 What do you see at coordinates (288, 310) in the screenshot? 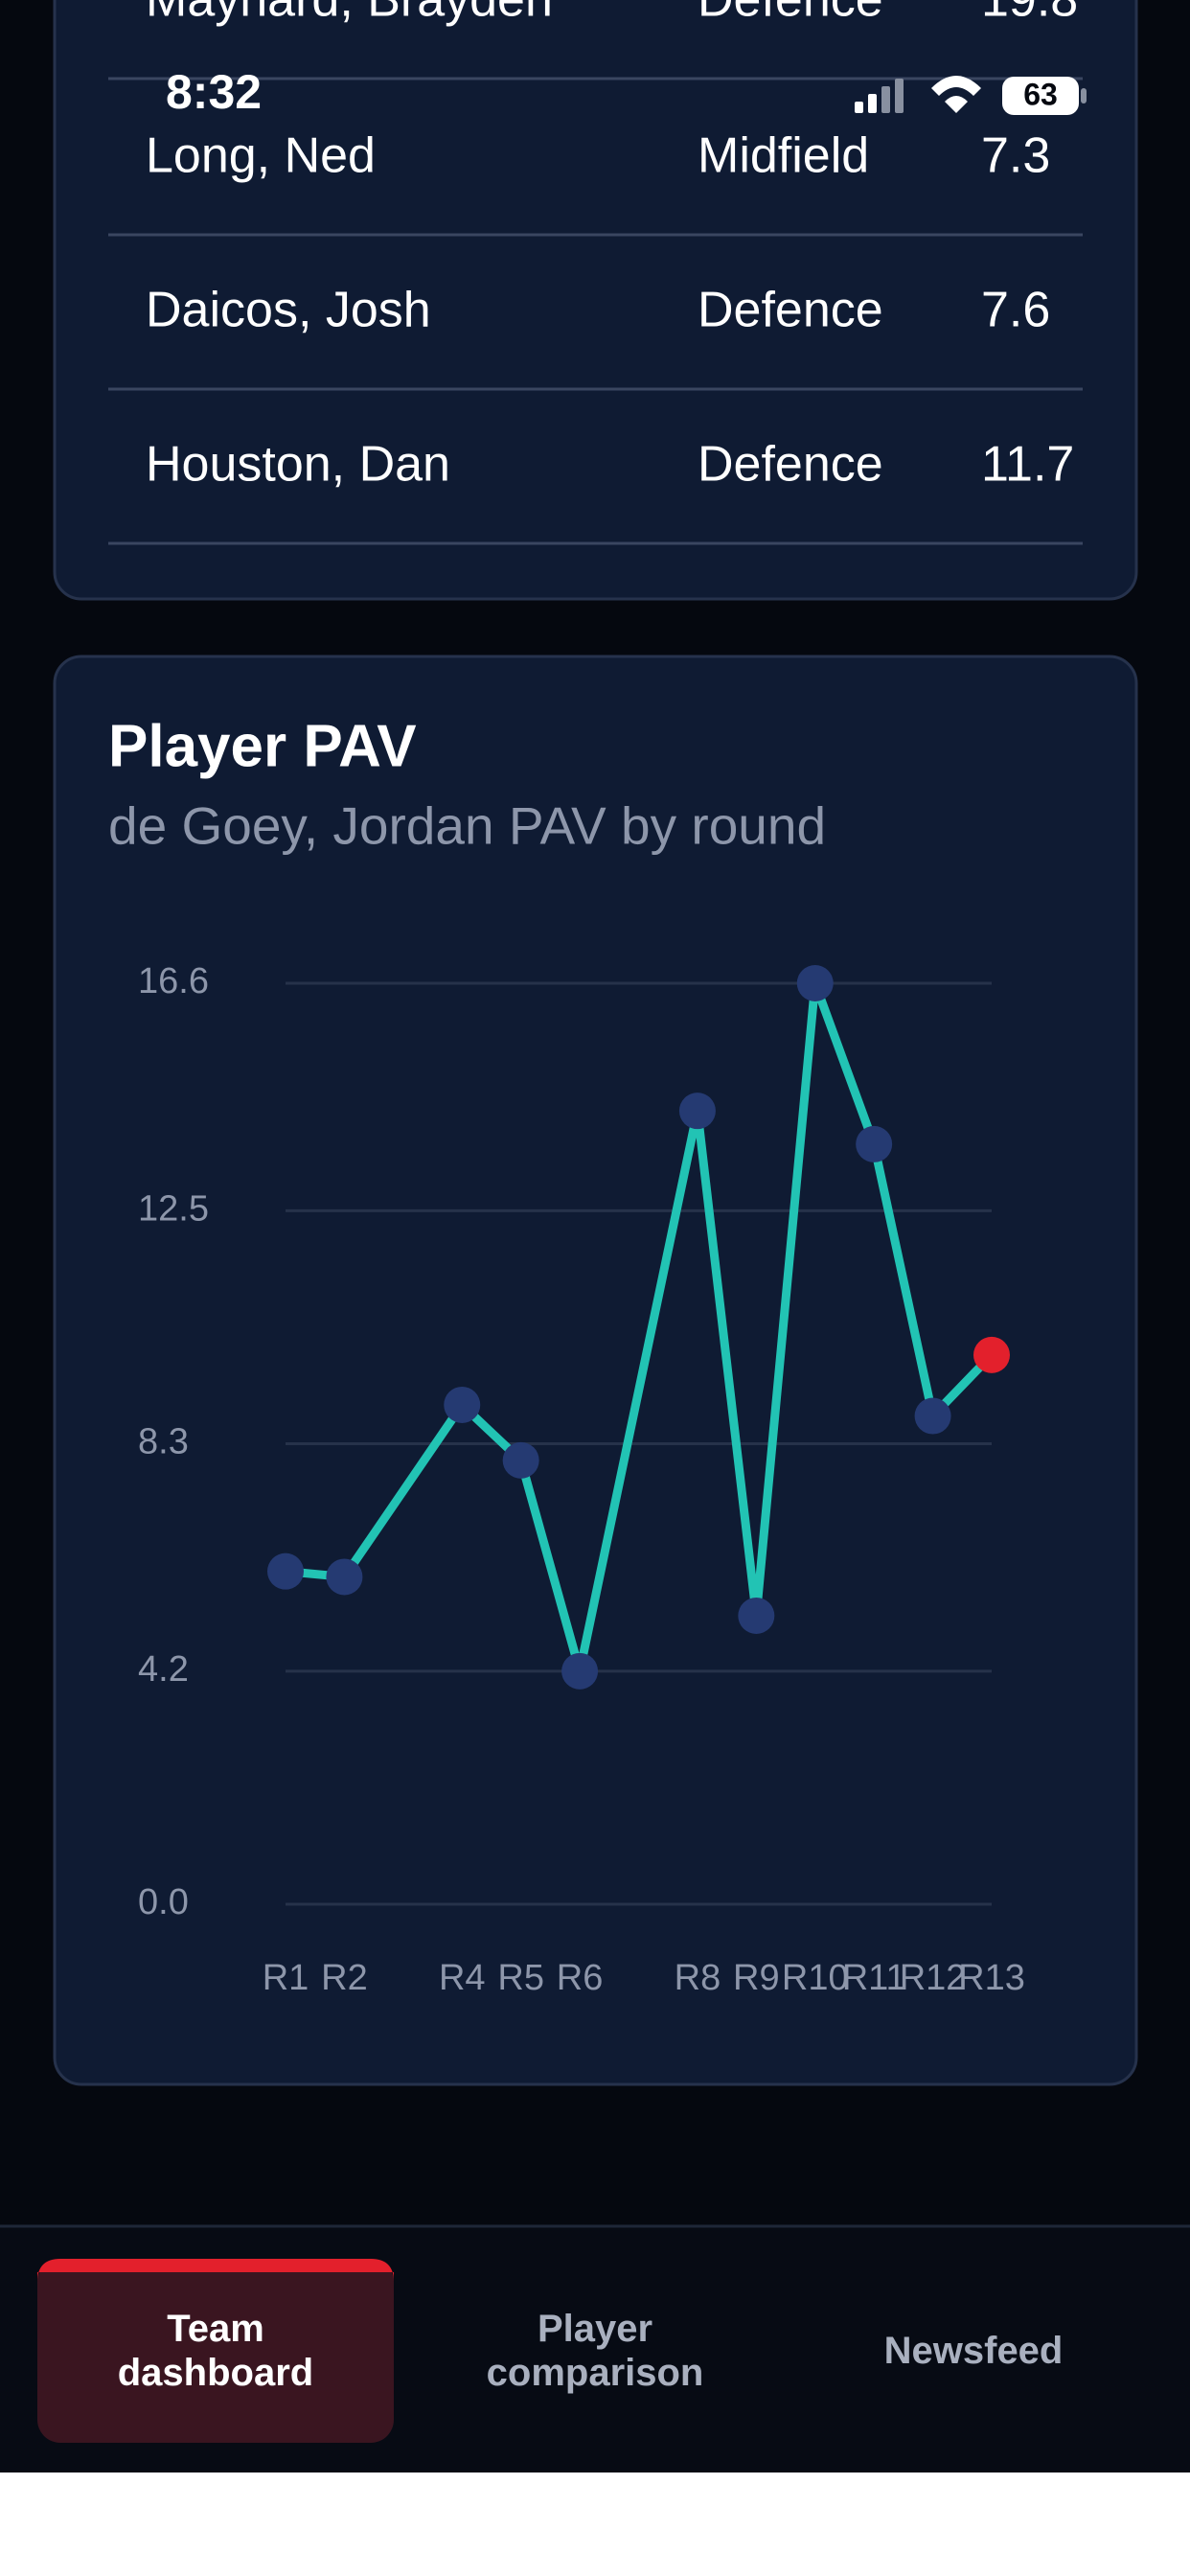
I see `player-name: Daicos, Josh` at bounding box center [288, 310].